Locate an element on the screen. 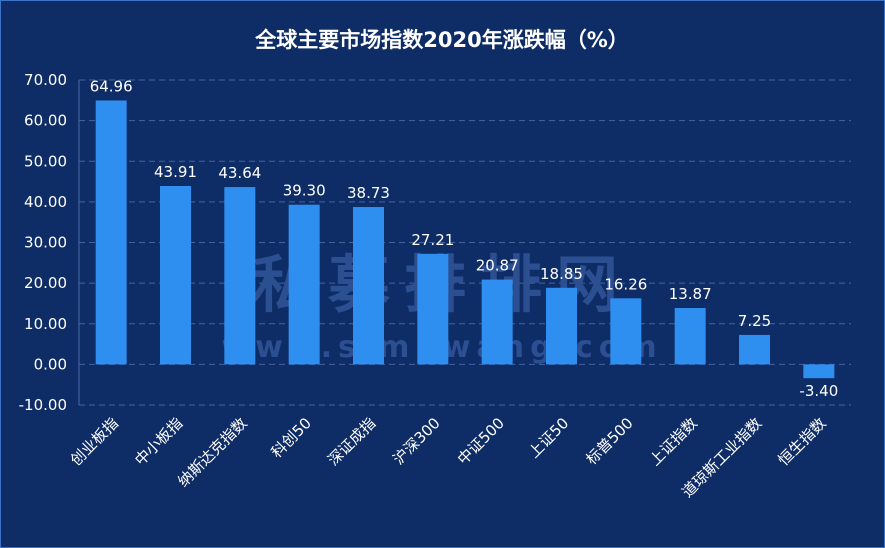 The width and height of the screenshot is (885, 548). data-label: 38.73 is located at coordinates (368, 193).